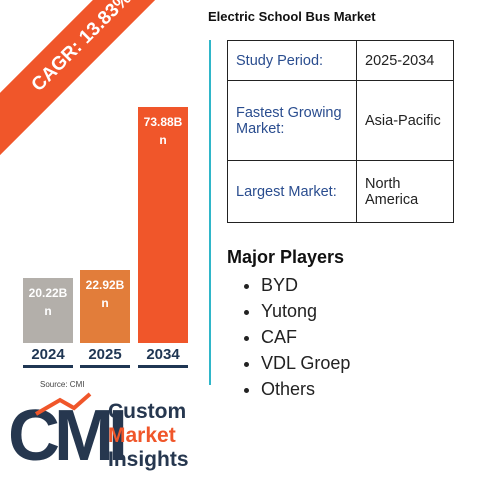 Image resolution: width=490 pixels, height=478 pixels. What do you see at coordinates (292, 16) in the screenshot?
I see `title: Electric School Bus Market` at bounding box center [292, 16].